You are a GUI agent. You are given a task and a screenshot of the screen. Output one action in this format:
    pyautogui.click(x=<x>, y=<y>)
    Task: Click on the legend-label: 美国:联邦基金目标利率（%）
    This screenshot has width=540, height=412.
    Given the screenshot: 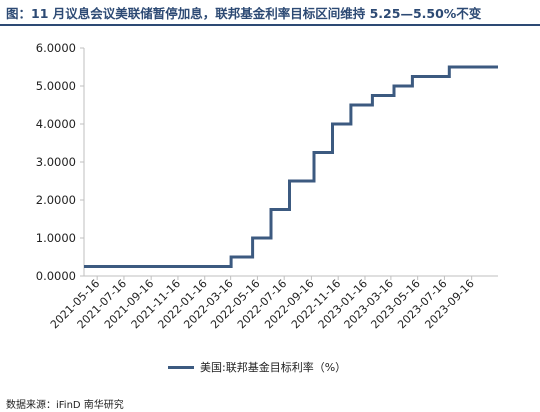 What is the action you would take?
    pyautogui.click(x=273, y=367)
    